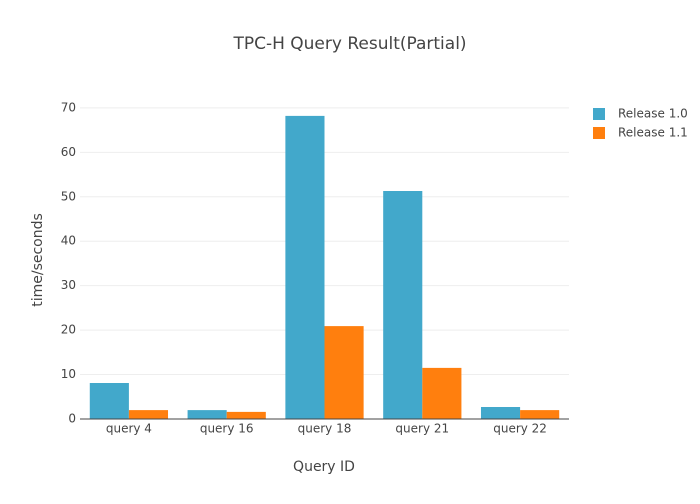 This screenshot has height=504, width=700. What do you see at coordinates (68, 152) in the screenshot?
I see `y-tick-label: 60` at bounding box center [68, 152].